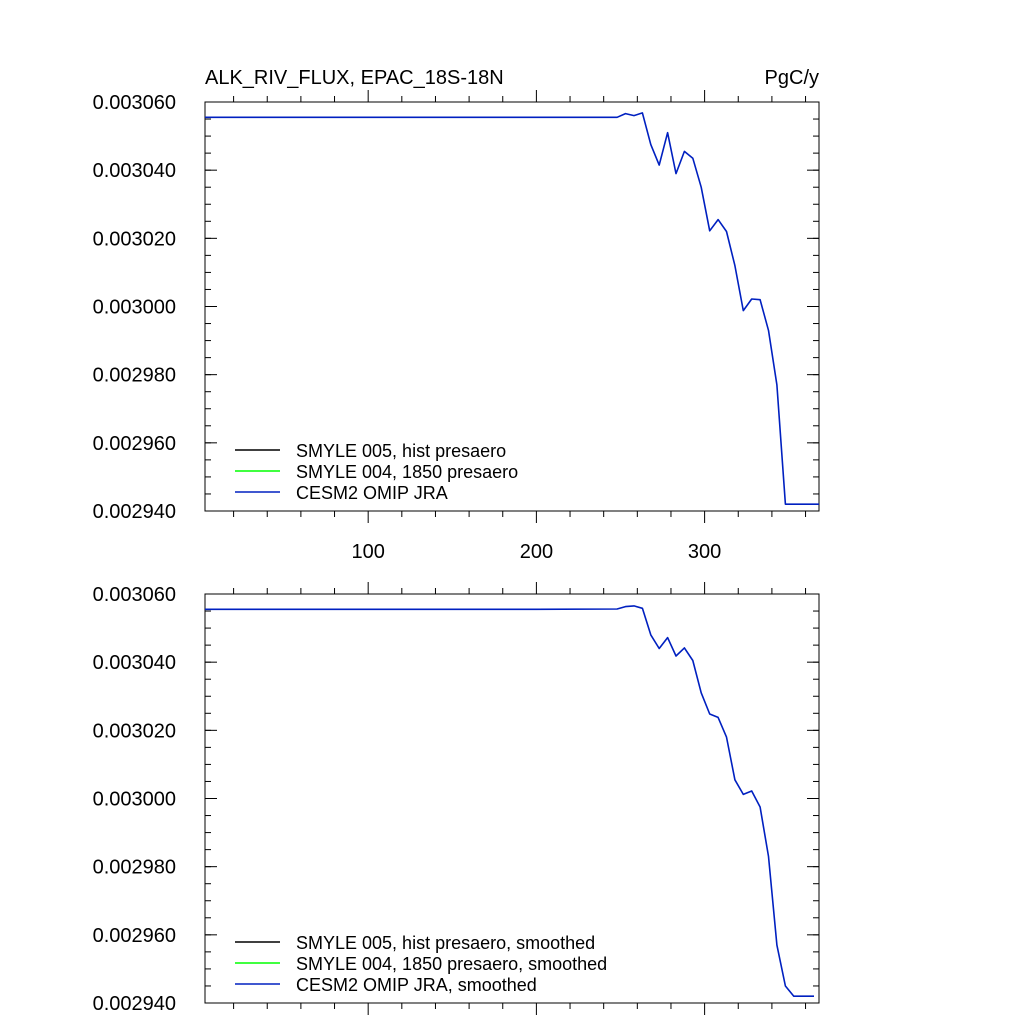  What do you see at coordinates (401, 451) in the screenshot?
I see `legend-label: SMYLE 005, hist presaero` at bounding box center [401, 451].